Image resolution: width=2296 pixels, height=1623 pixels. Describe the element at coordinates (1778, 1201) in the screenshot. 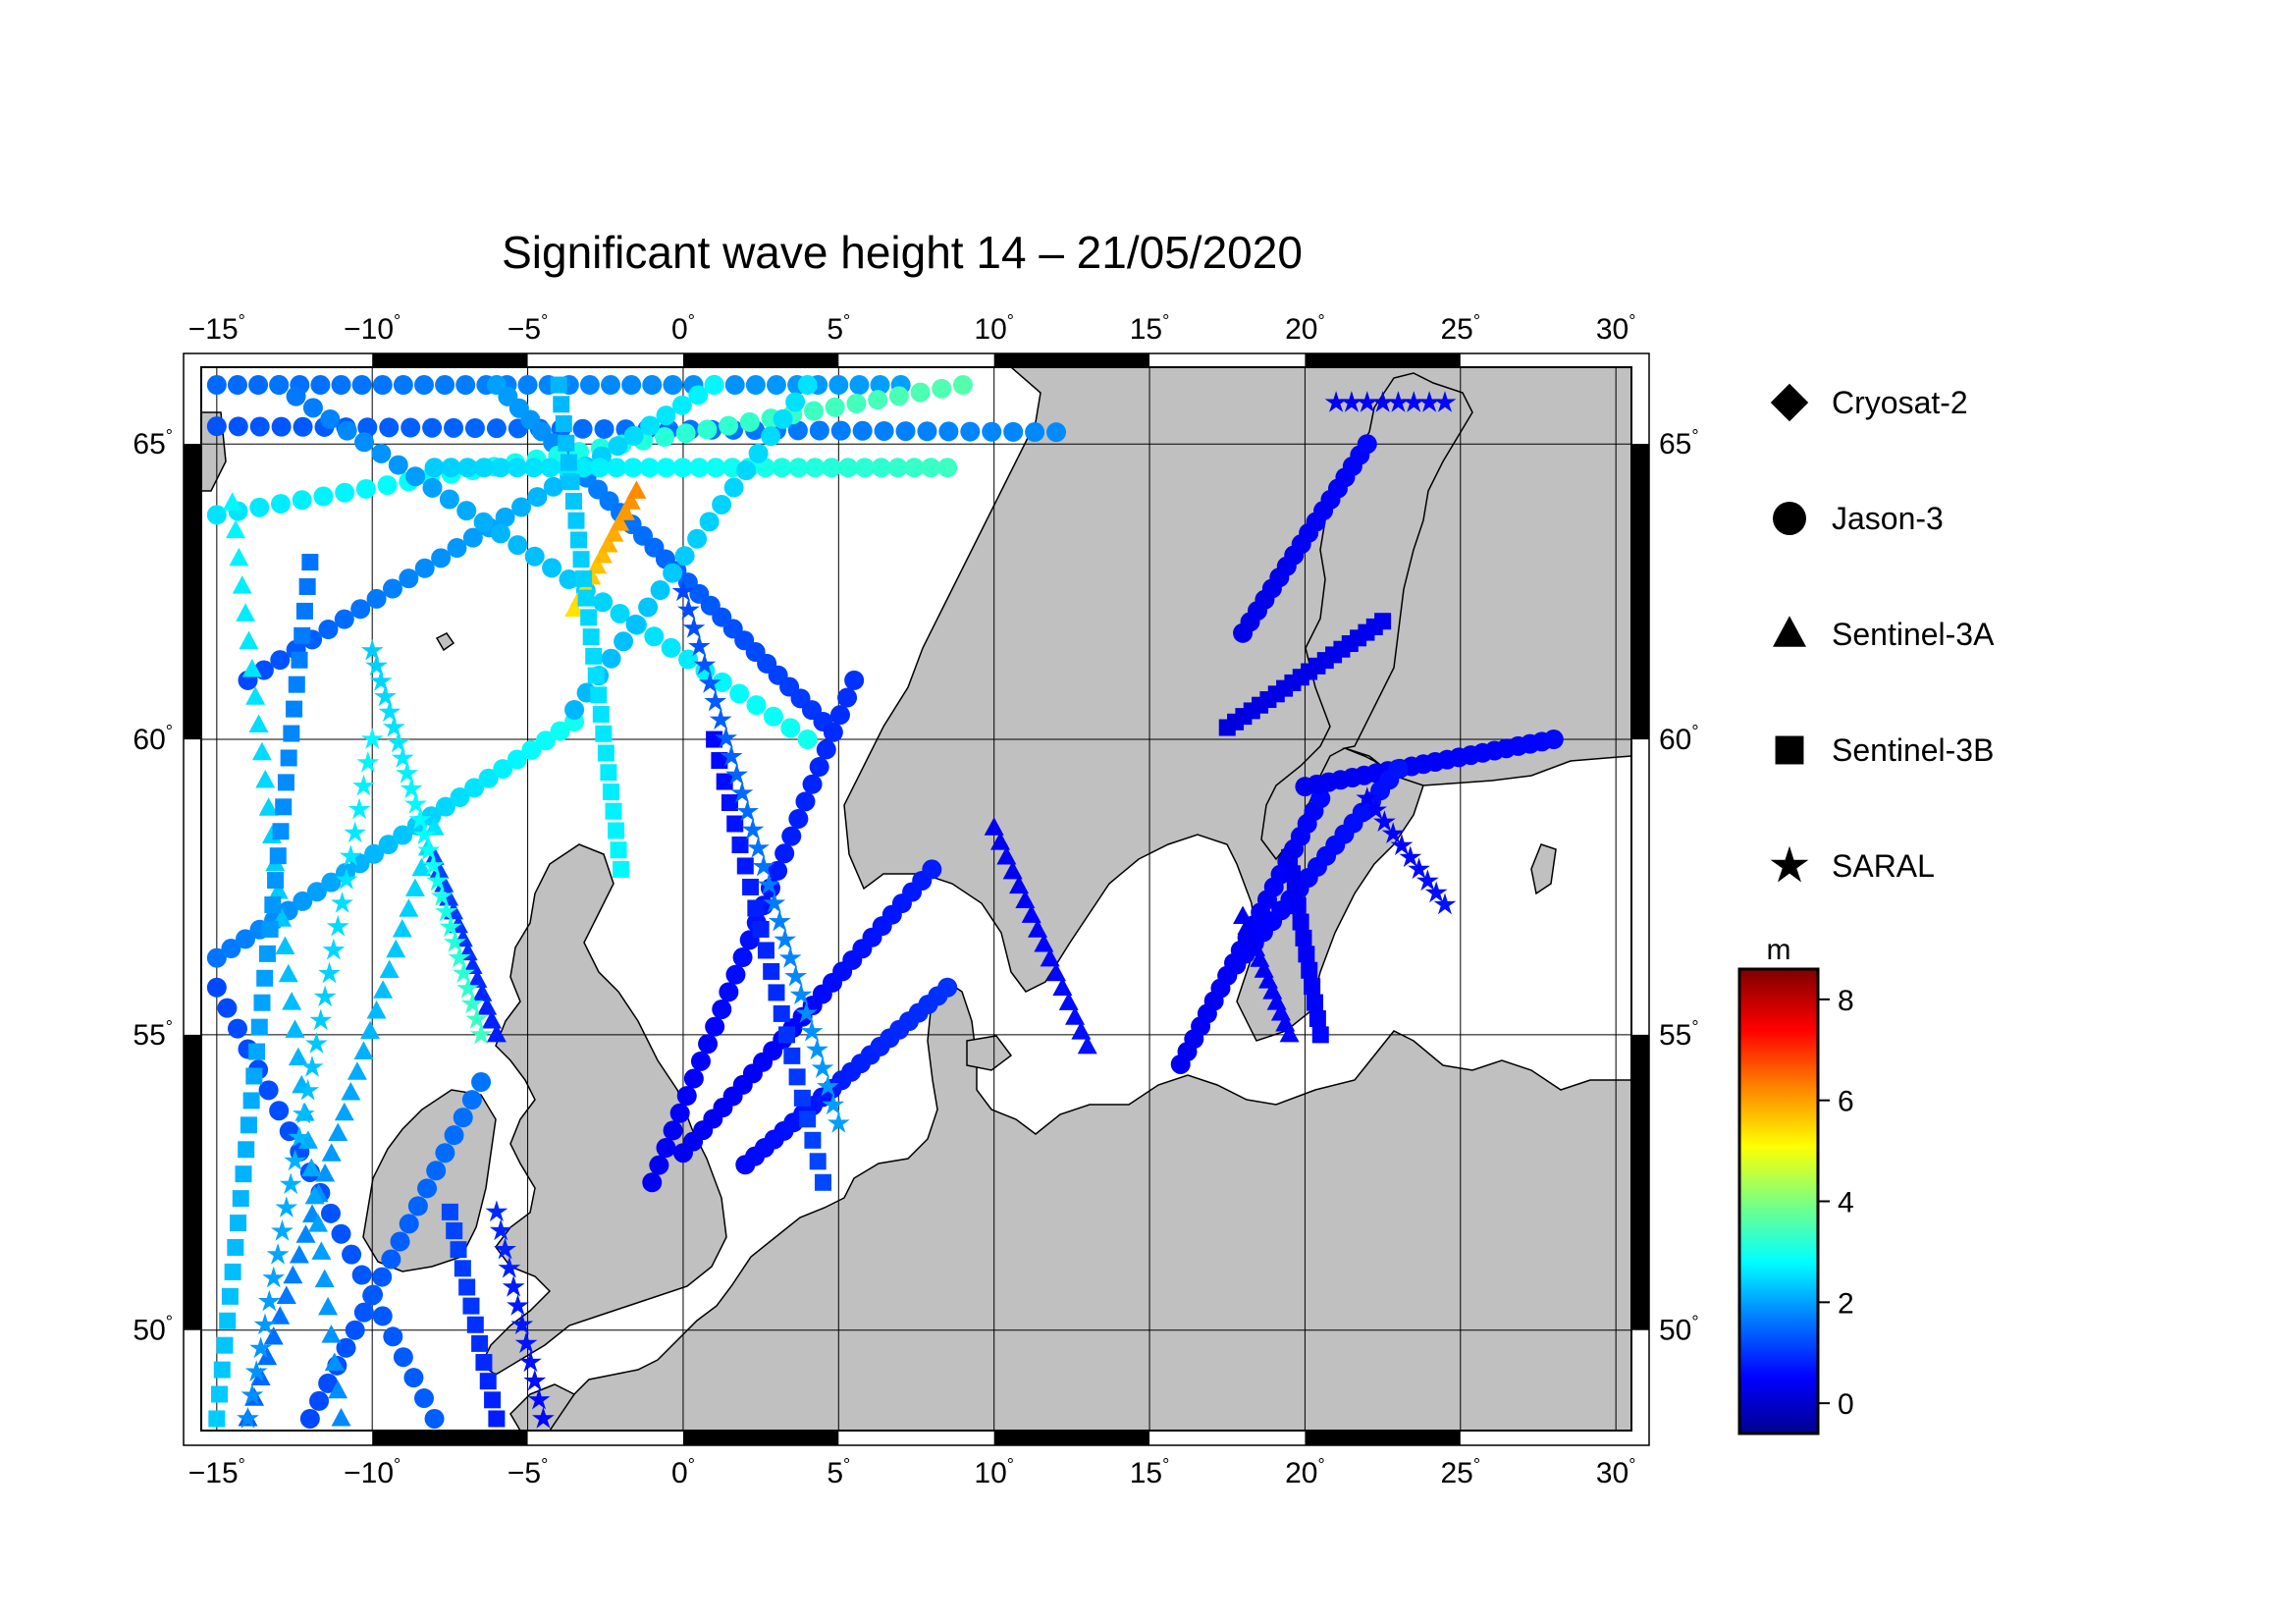

I see `colorbar-gradient` at that location.